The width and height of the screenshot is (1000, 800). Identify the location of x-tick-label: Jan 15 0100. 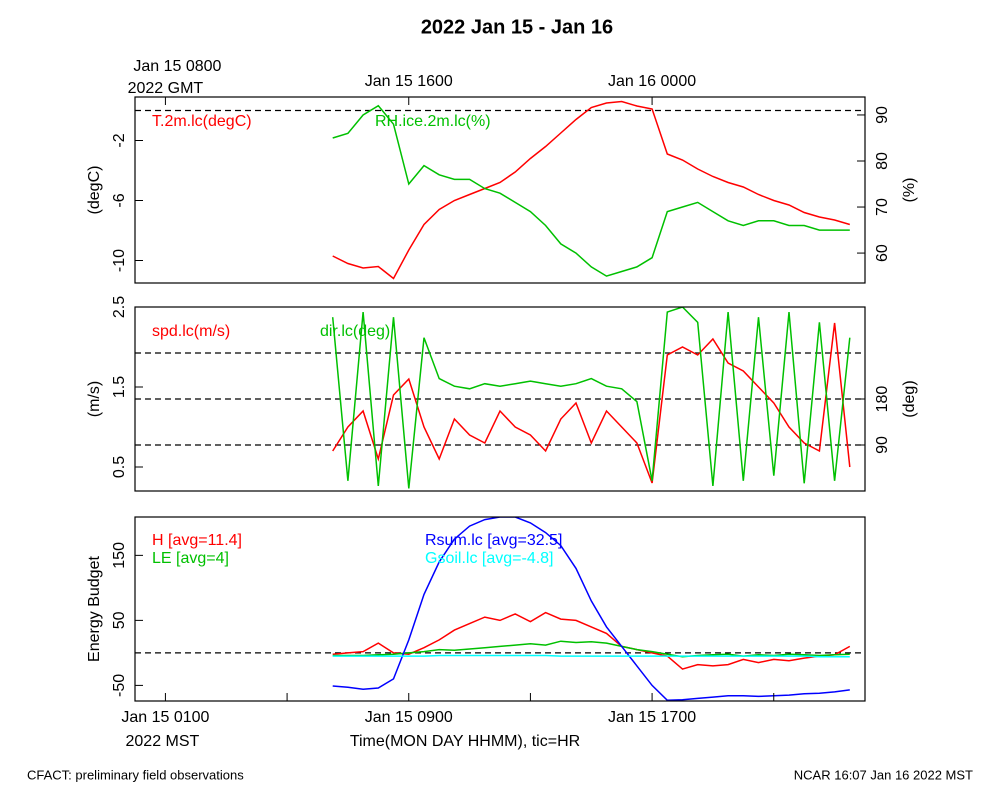
(165, 717).